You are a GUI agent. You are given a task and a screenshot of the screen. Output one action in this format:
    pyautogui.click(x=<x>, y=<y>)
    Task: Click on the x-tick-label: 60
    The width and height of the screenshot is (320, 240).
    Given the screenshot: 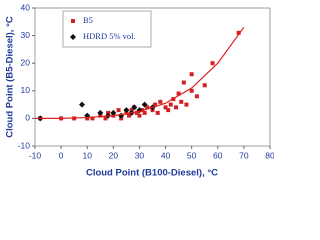 What is the action you would take?
    pyautogui.click(x=218, y=155)
    